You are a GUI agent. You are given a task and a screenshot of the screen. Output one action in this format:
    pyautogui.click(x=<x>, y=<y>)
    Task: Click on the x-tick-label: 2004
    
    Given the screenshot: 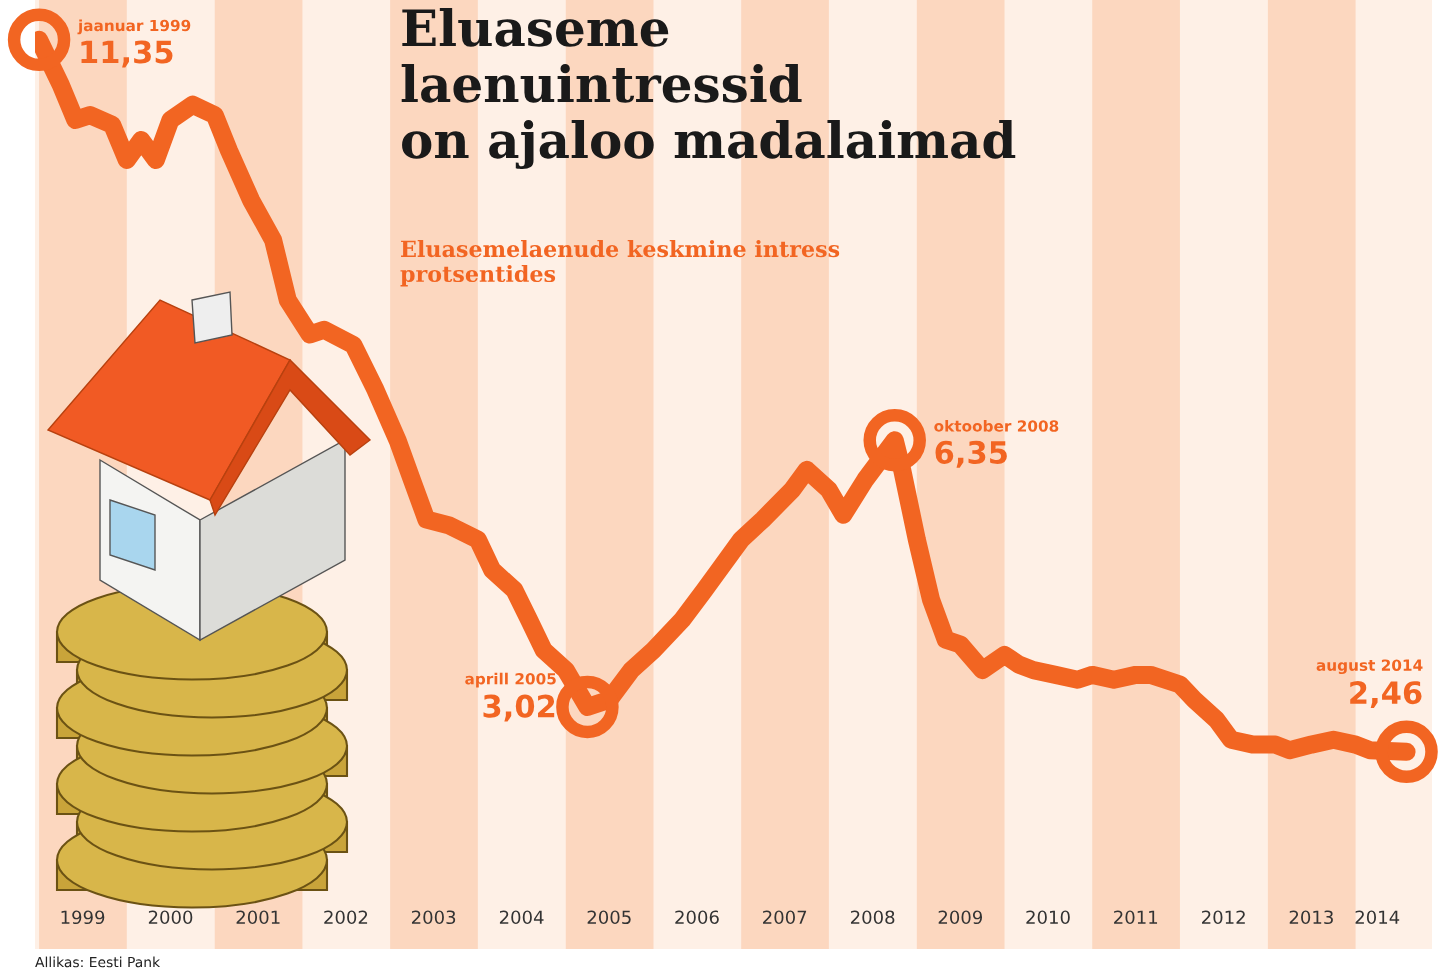 What is the action you would take?
    pyautogui.click(x=521, y=917)
    